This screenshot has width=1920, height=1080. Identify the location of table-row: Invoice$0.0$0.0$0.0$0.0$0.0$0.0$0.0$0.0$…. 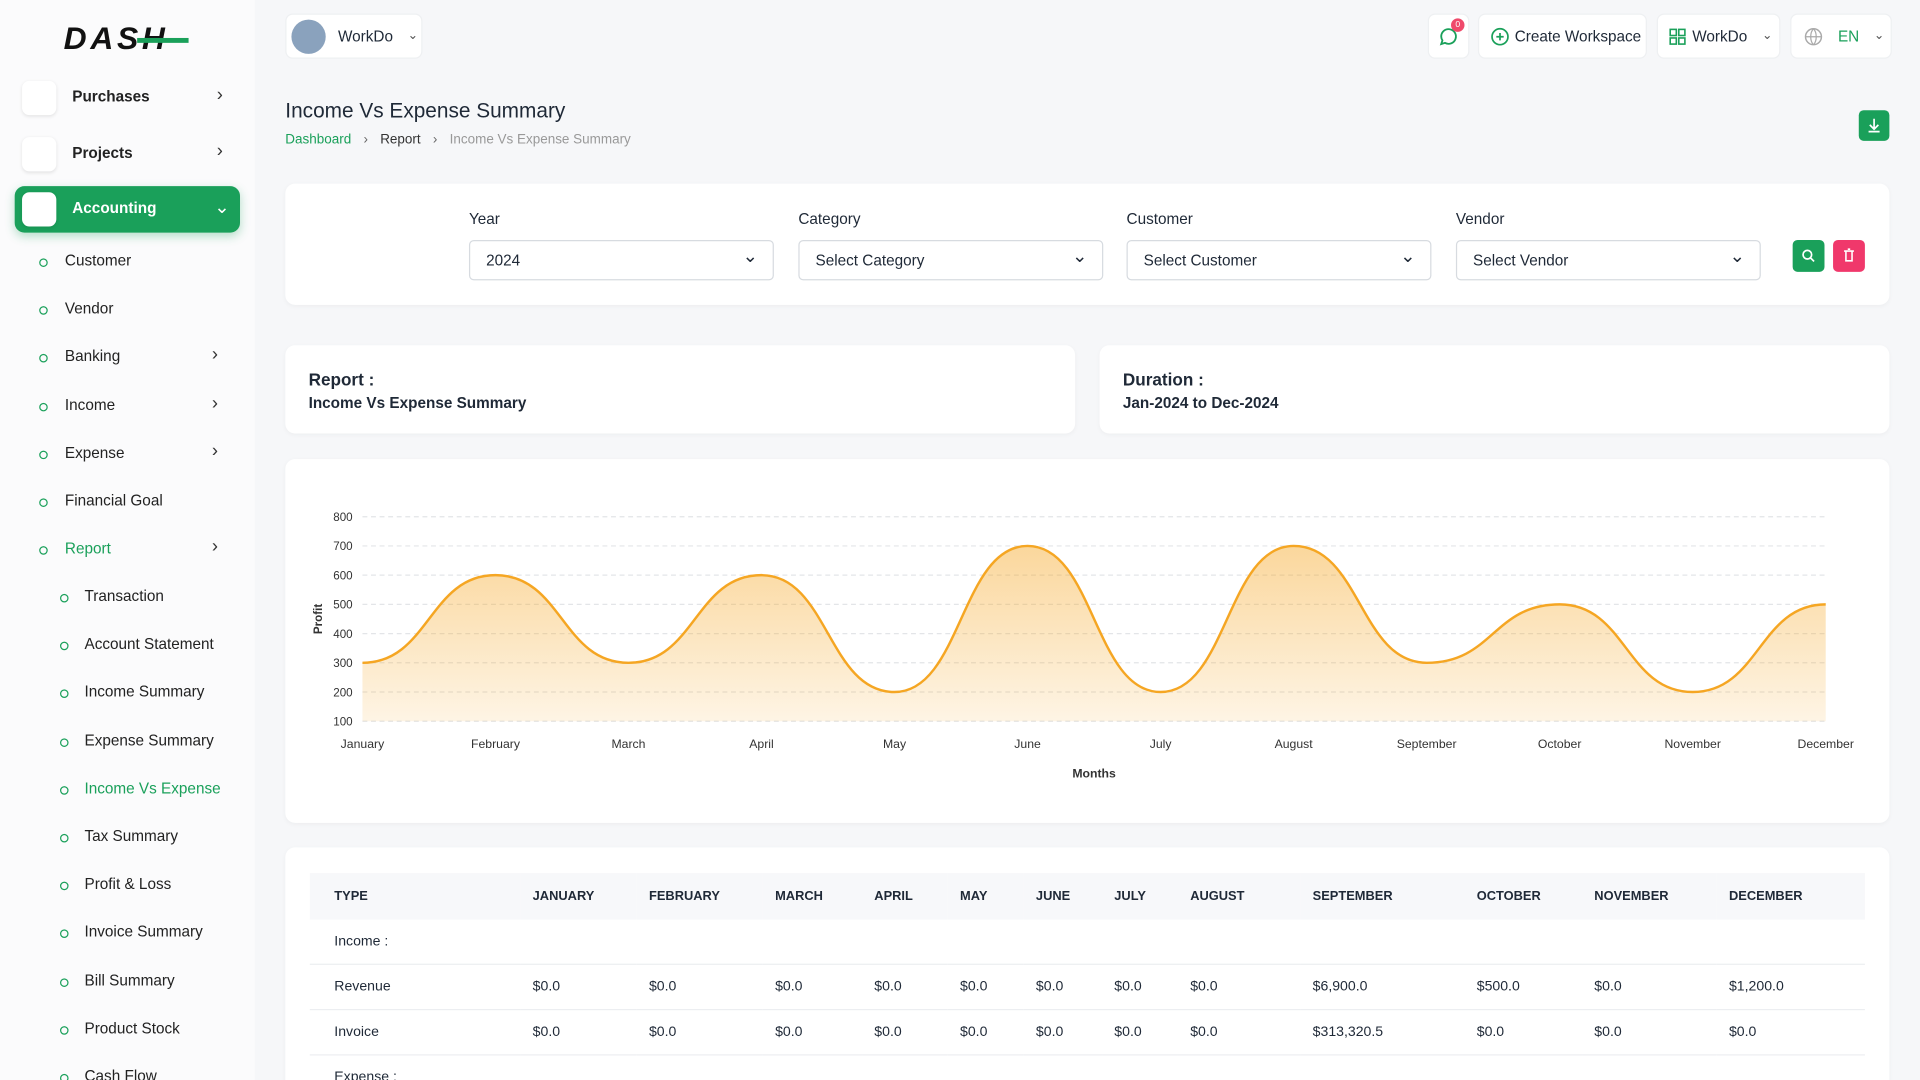
(1087, 1032).